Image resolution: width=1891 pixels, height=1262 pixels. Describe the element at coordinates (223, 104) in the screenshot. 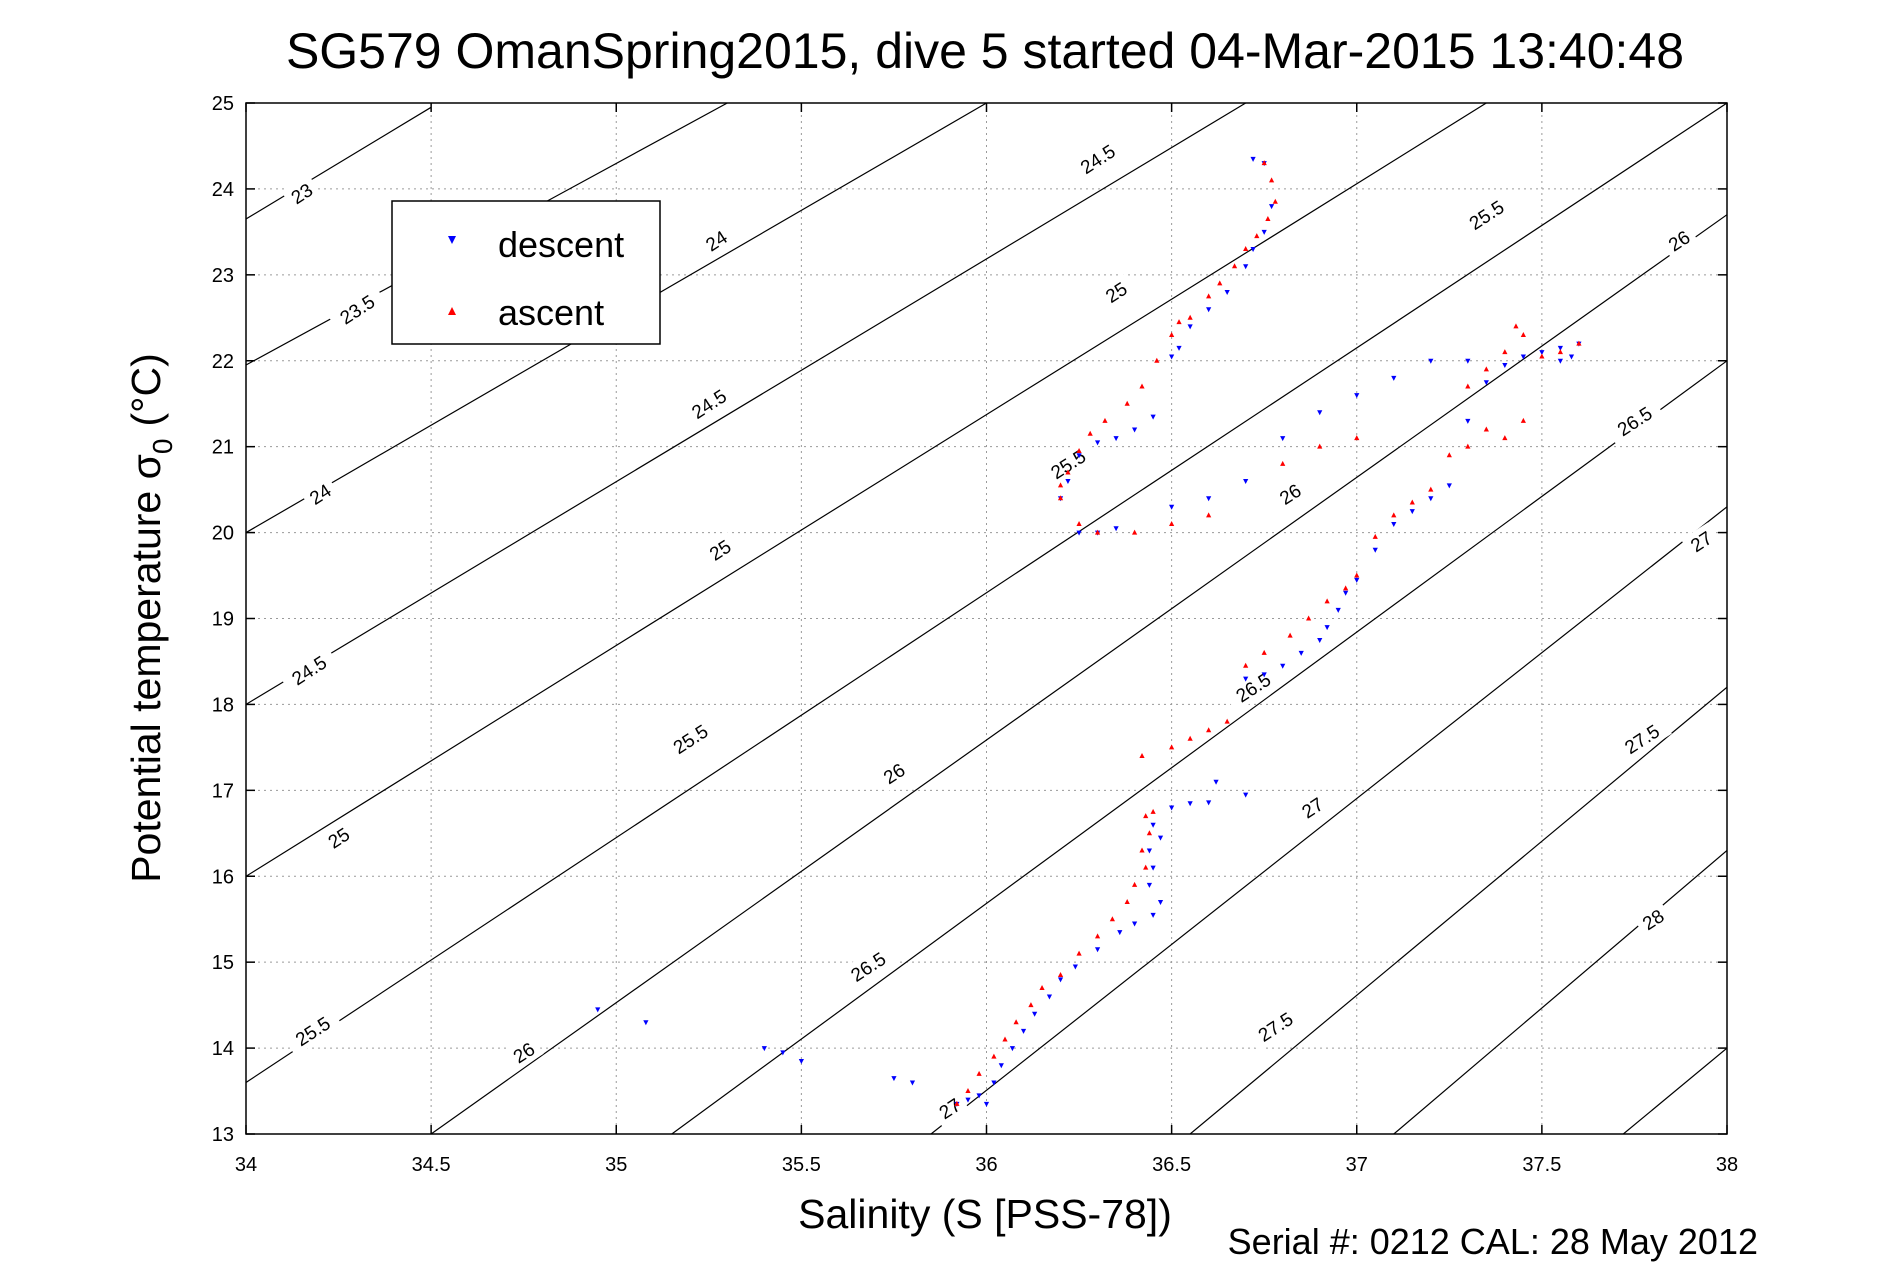

I see `y-tick-label: 25` at that location.